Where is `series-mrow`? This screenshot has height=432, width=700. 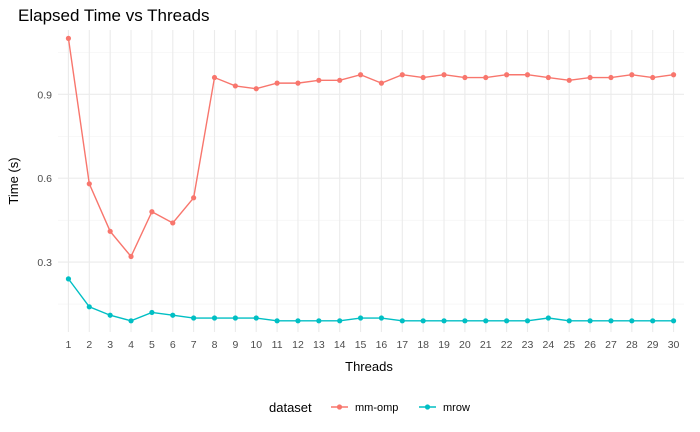 series-mrow is located at coordinates (371, 300).